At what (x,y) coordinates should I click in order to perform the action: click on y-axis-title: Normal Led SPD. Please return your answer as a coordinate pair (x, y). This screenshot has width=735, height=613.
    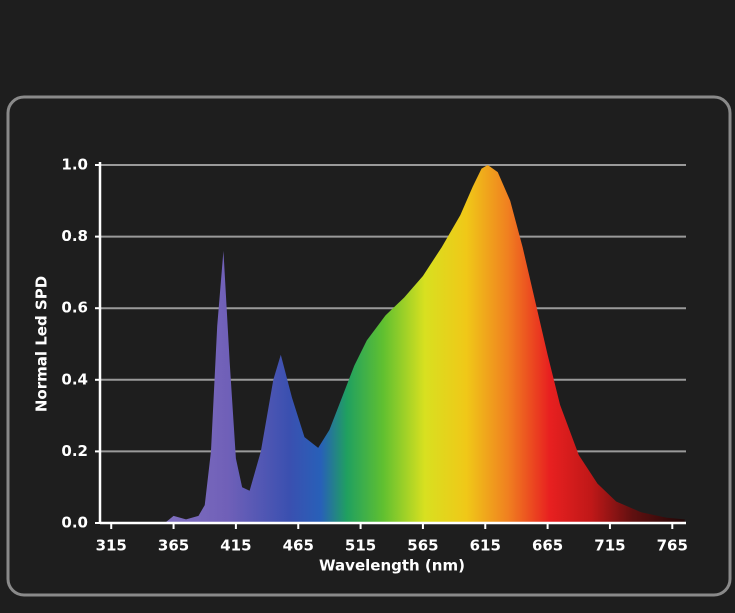
    Looking at the image, I should click on (42, 344).